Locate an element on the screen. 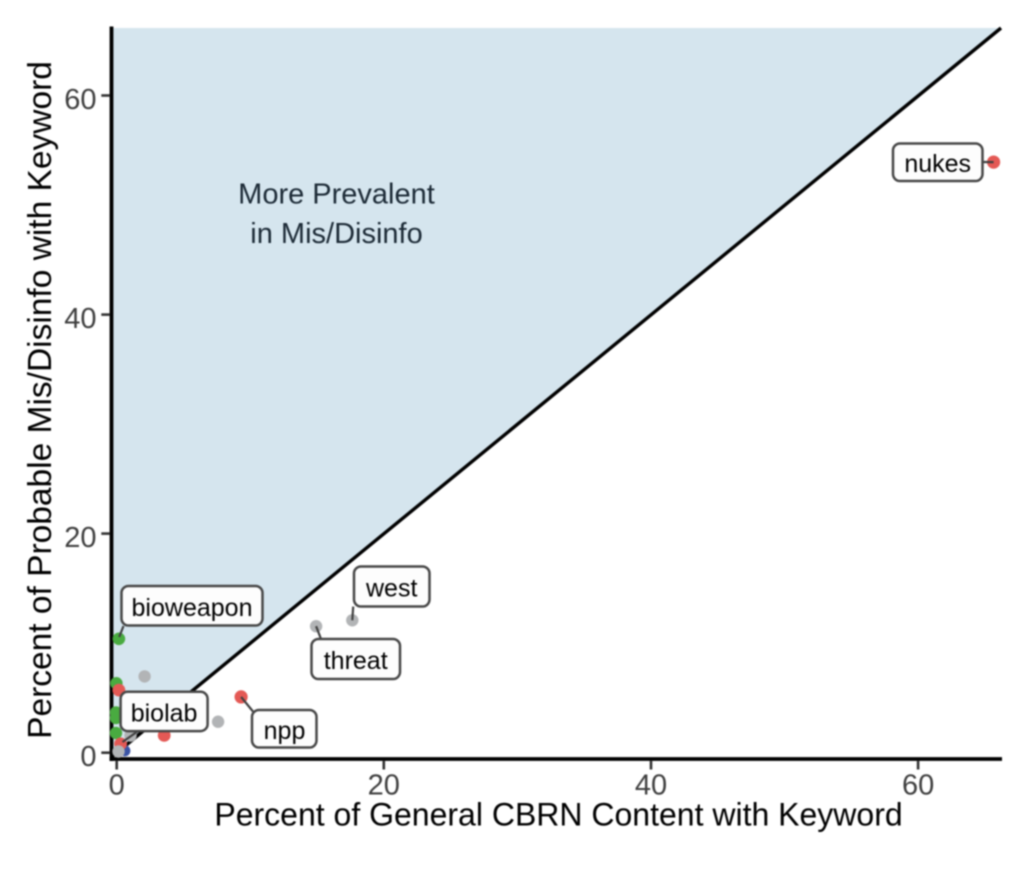  svg-text: west is located at coordinates (391, 589).